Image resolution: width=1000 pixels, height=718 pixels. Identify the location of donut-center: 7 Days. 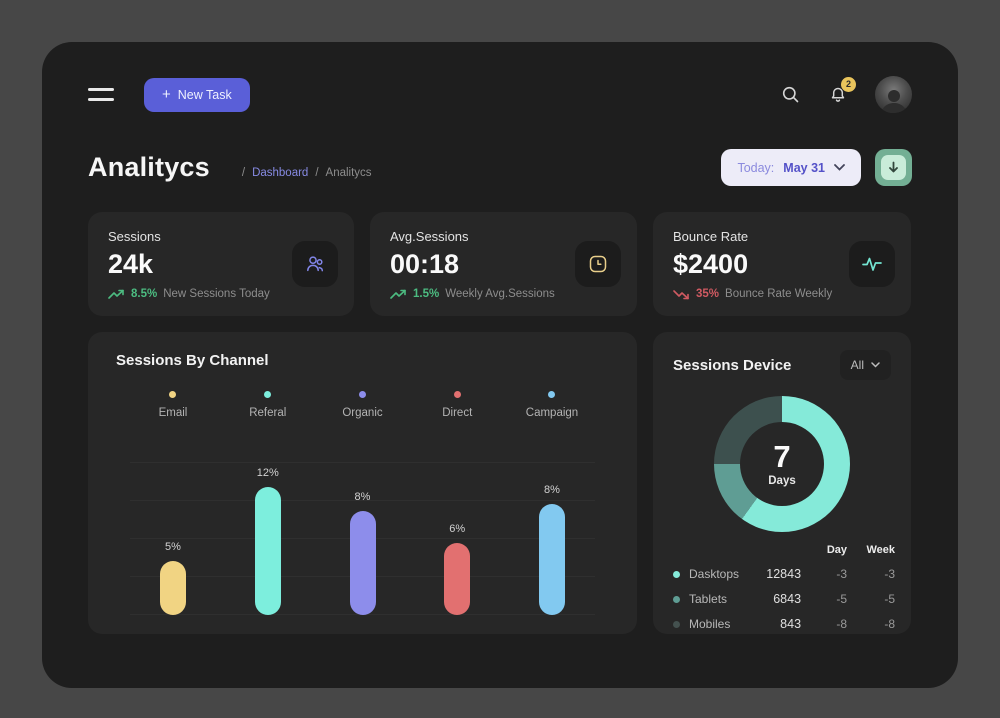
(782, 464).